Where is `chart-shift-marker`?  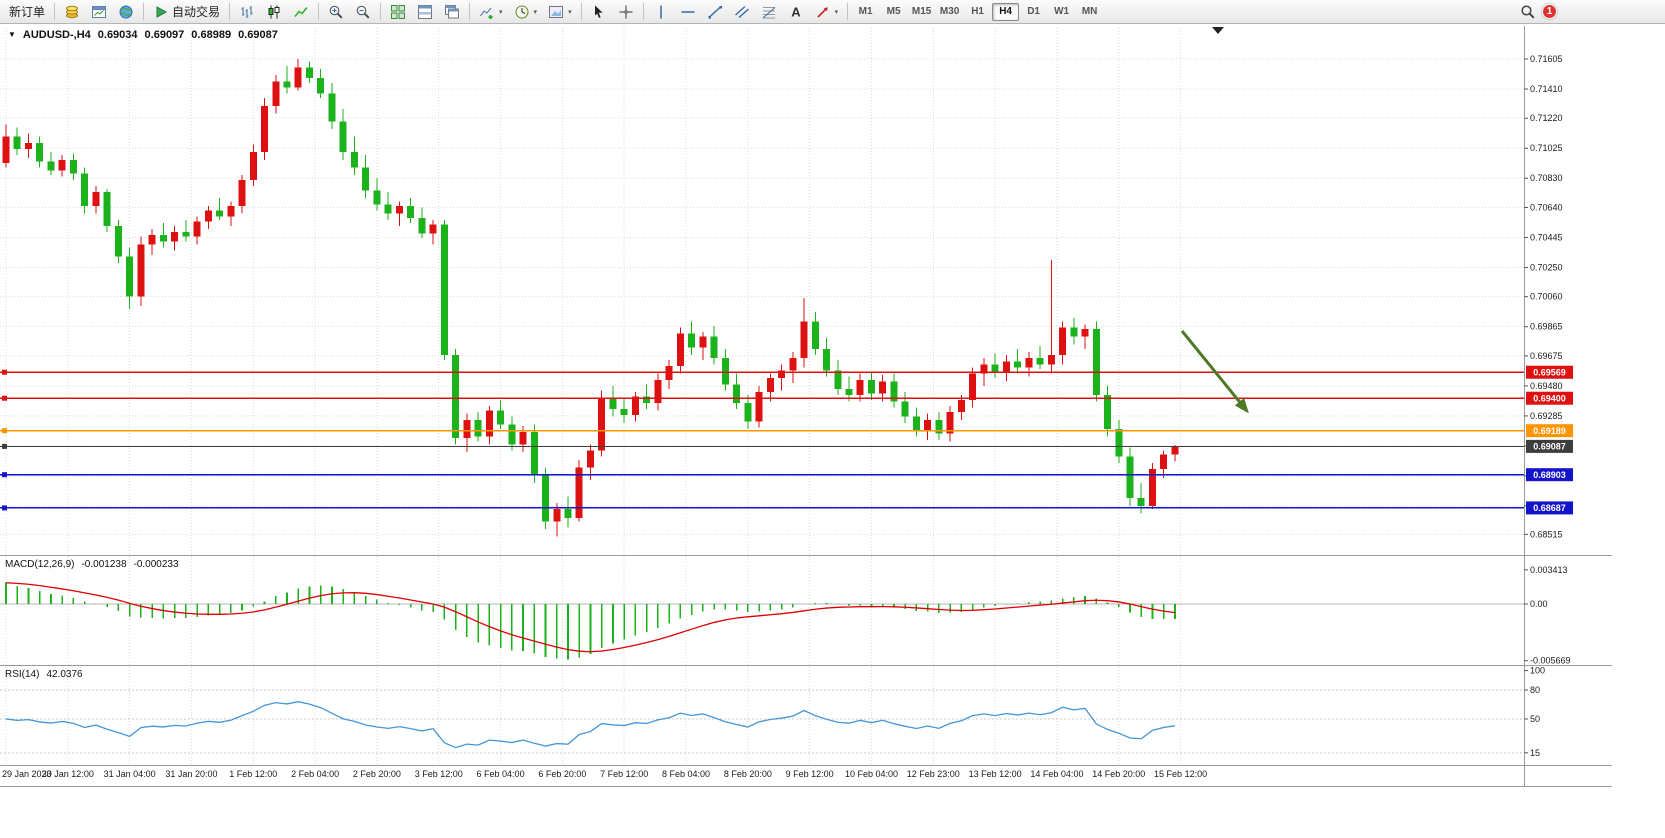 chart-shift-marker is located at coordinates (1218, 30).